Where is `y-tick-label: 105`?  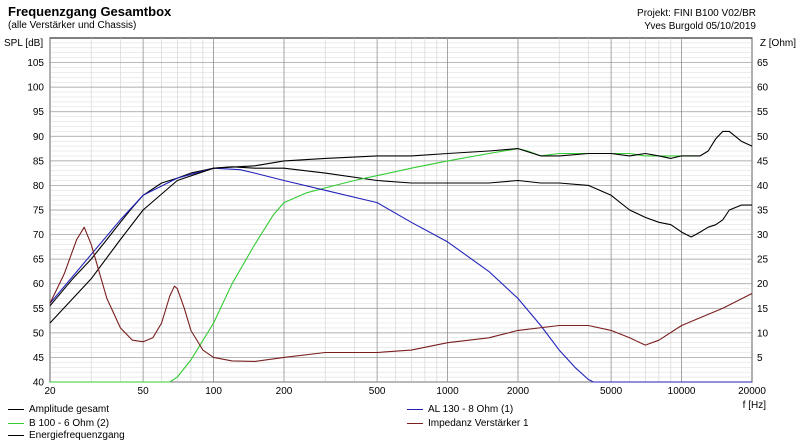
y-tick-label: 105 is located at coordinates (35, 63).